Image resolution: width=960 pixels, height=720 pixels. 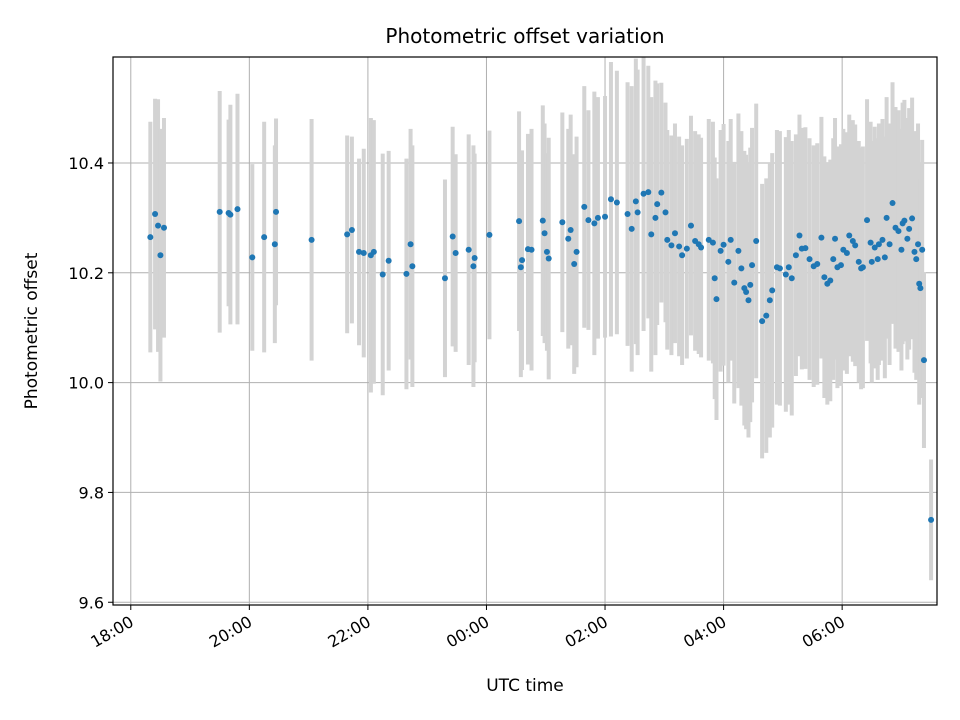 I want to click on y-tick-label: 10.0, so click(x=86, y=383).